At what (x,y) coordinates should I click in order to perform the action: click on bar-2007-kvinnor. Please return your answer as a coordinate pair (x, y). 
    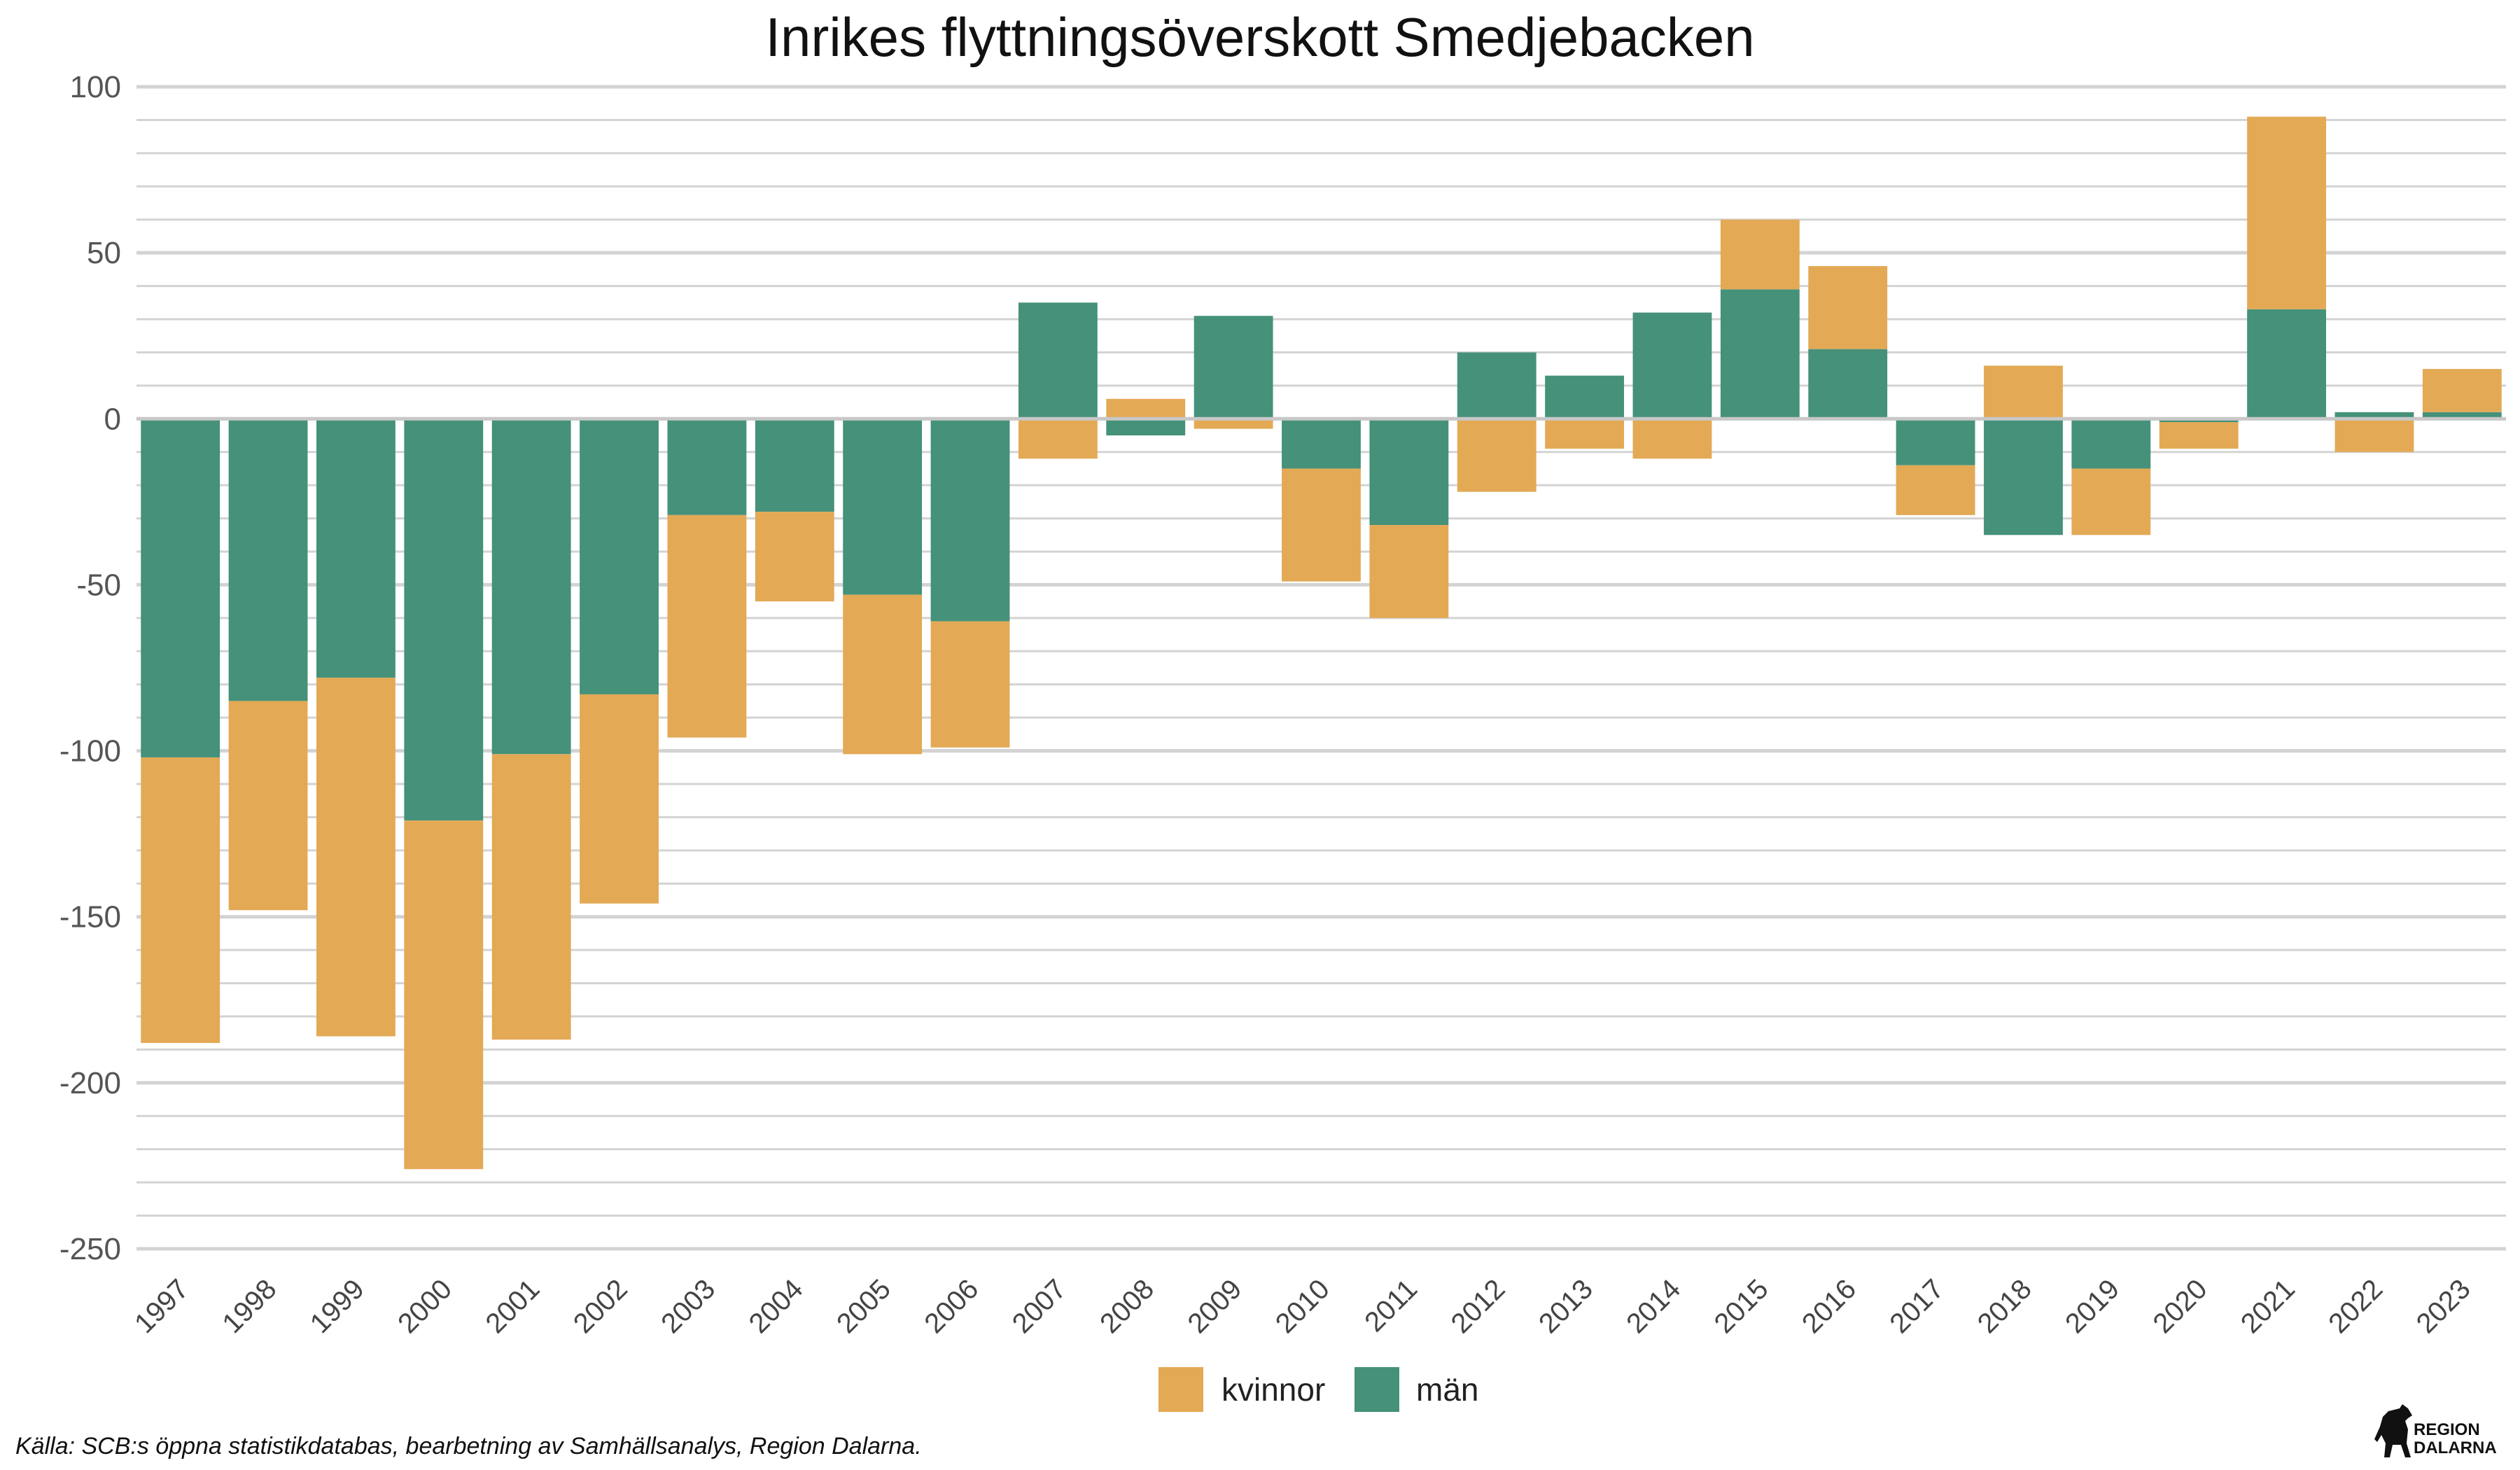
    Looking at the image, I should click on (1058, 439).